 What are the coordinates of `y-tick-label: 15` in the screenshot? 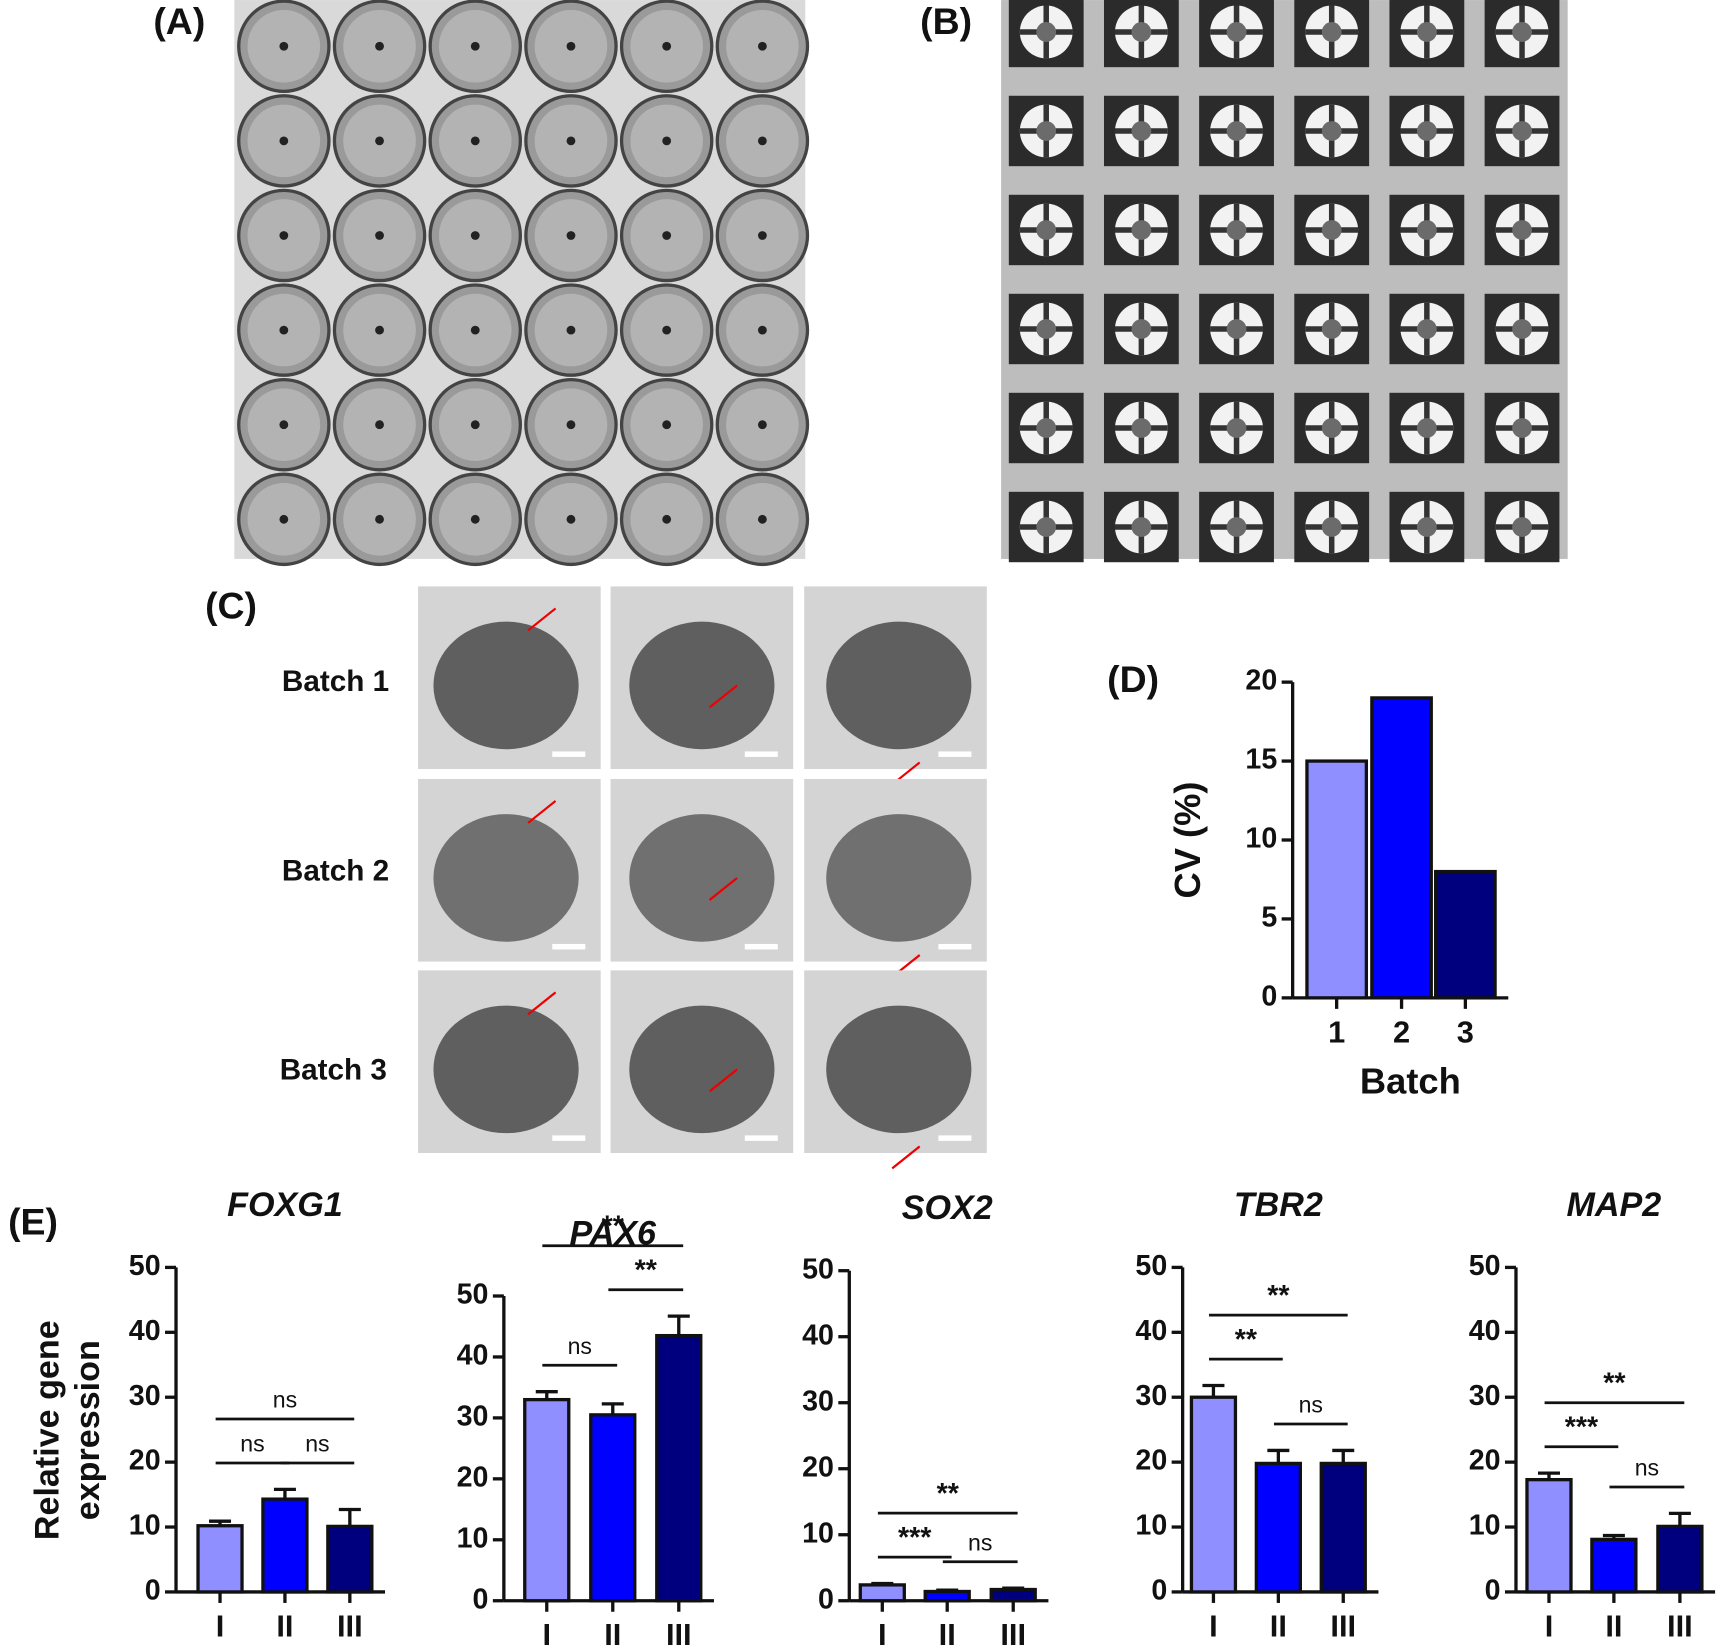 It's located at (1261, 760).